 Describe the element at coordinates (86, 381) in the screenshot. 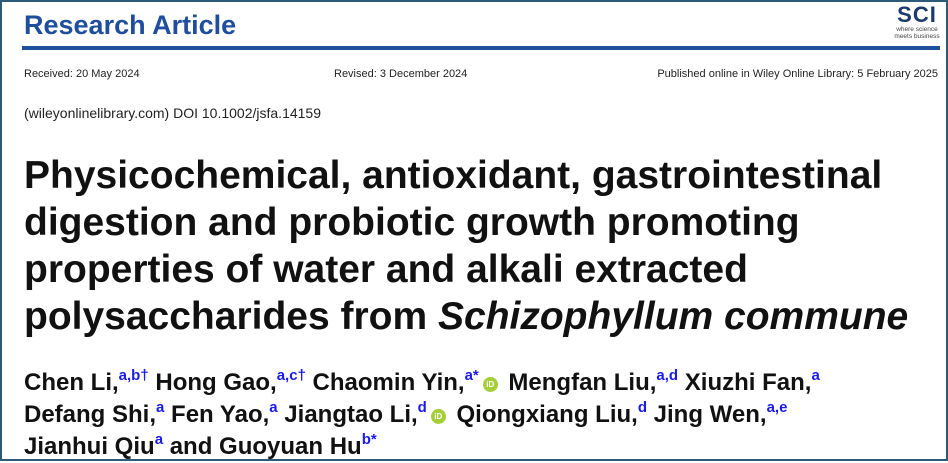

I see `author: Chen Li,a,b†` at that location.